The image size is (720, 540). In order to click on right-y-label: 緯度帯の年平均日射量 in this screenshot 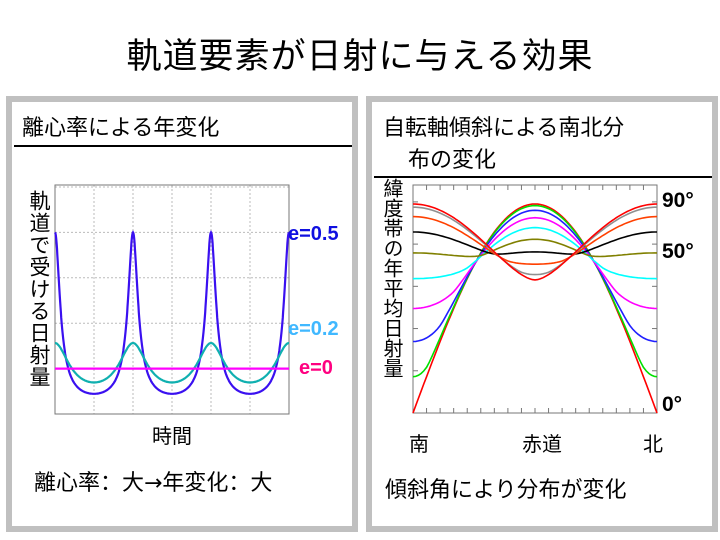, I will do `click(392, 278)`.